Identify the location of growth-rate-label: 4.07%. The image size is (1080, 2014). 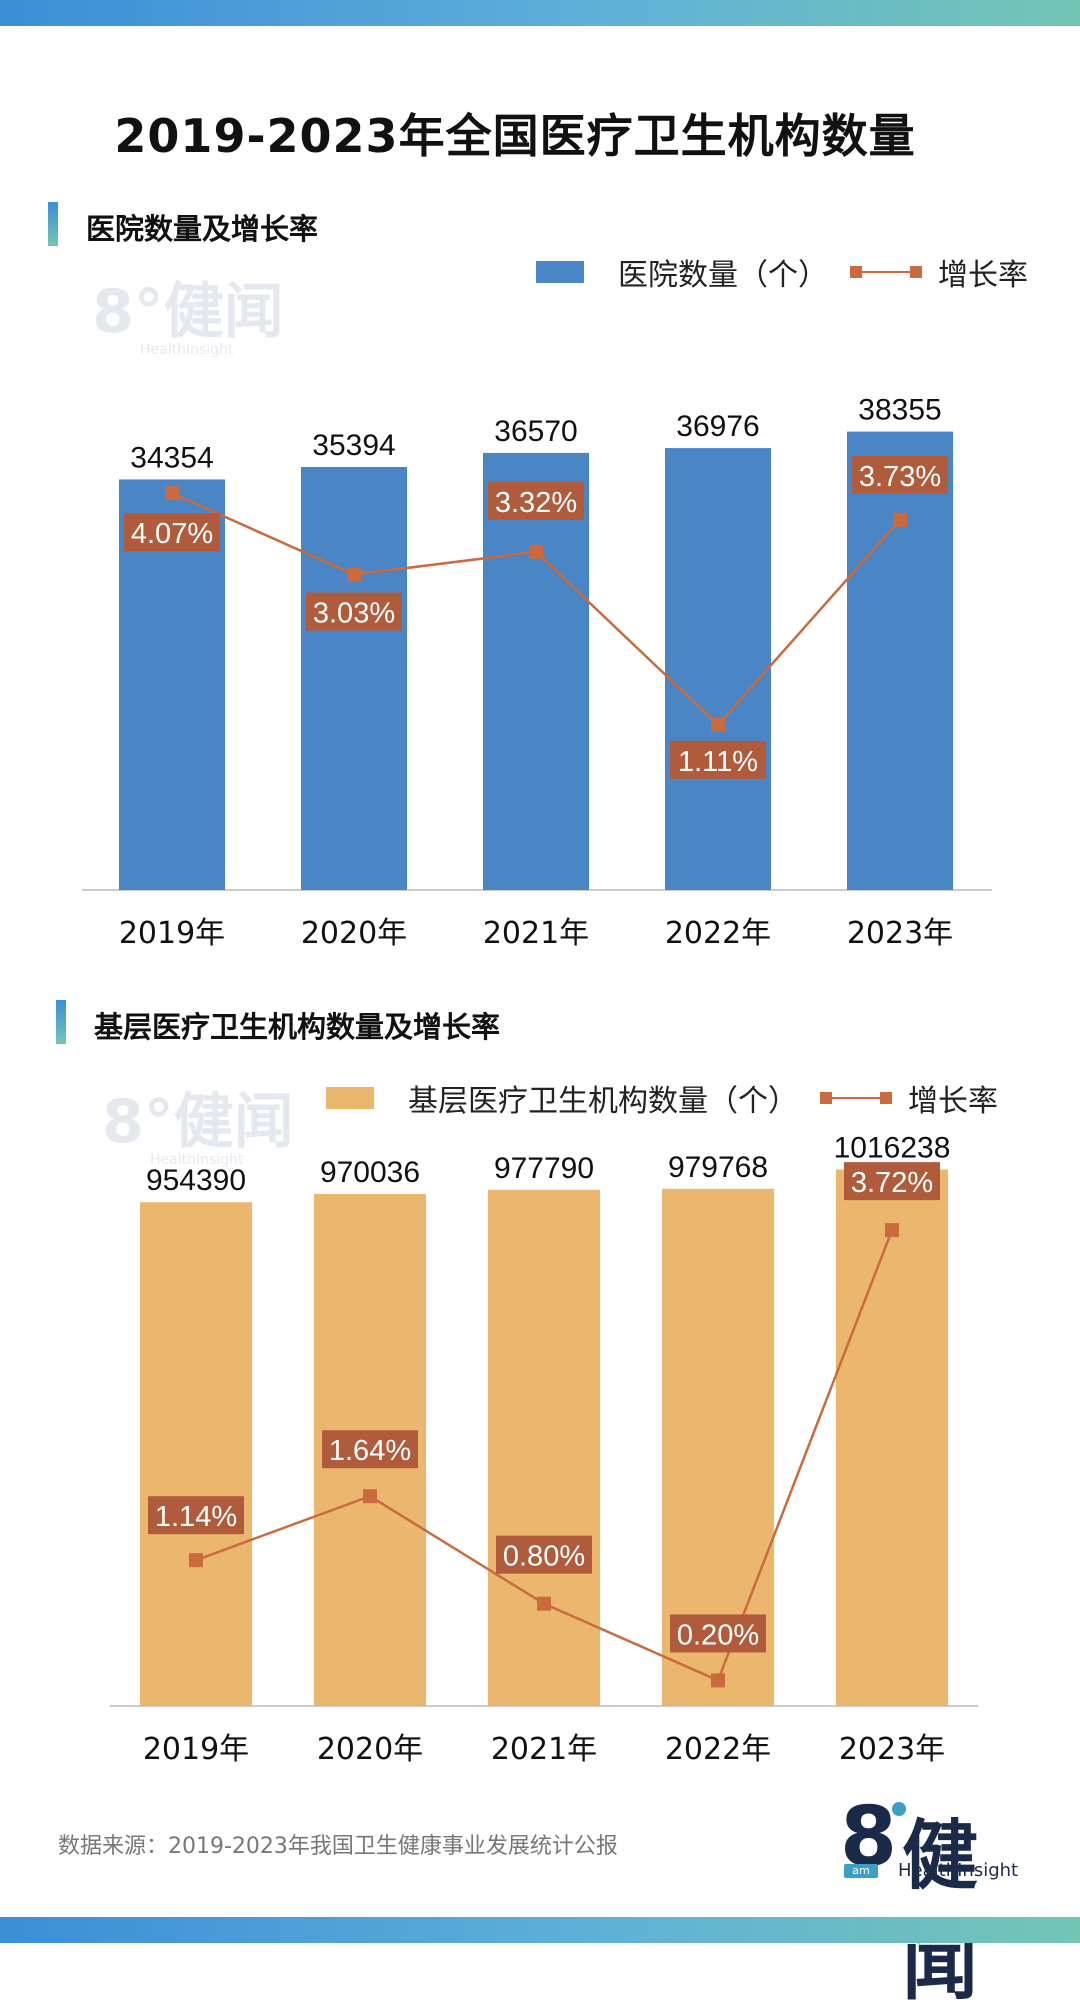
(172, 534).